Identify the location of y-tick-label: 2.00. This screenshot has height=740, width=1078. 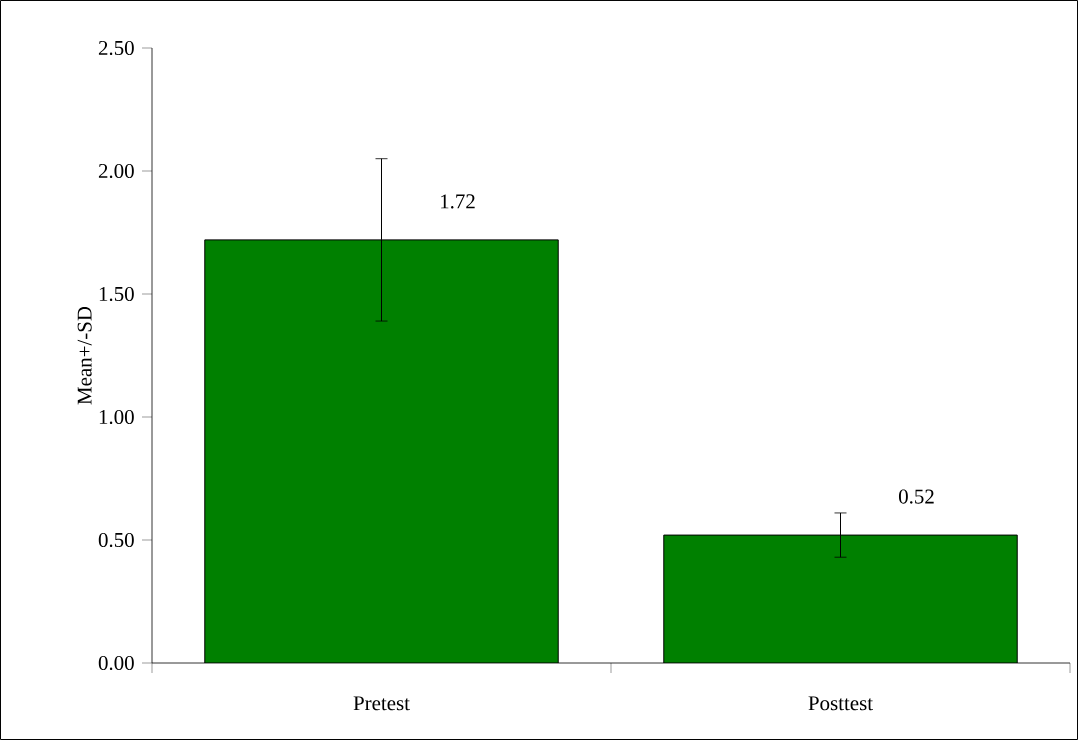
(116, 171).